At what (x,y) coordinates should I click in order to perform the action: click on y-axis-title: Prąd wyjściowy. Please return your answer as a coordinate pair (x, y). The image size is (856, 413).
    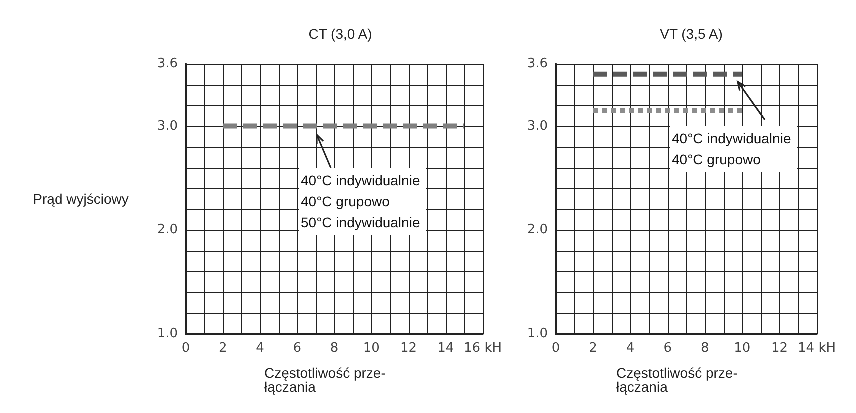
    Looking at the image, I should click on (81, 199).